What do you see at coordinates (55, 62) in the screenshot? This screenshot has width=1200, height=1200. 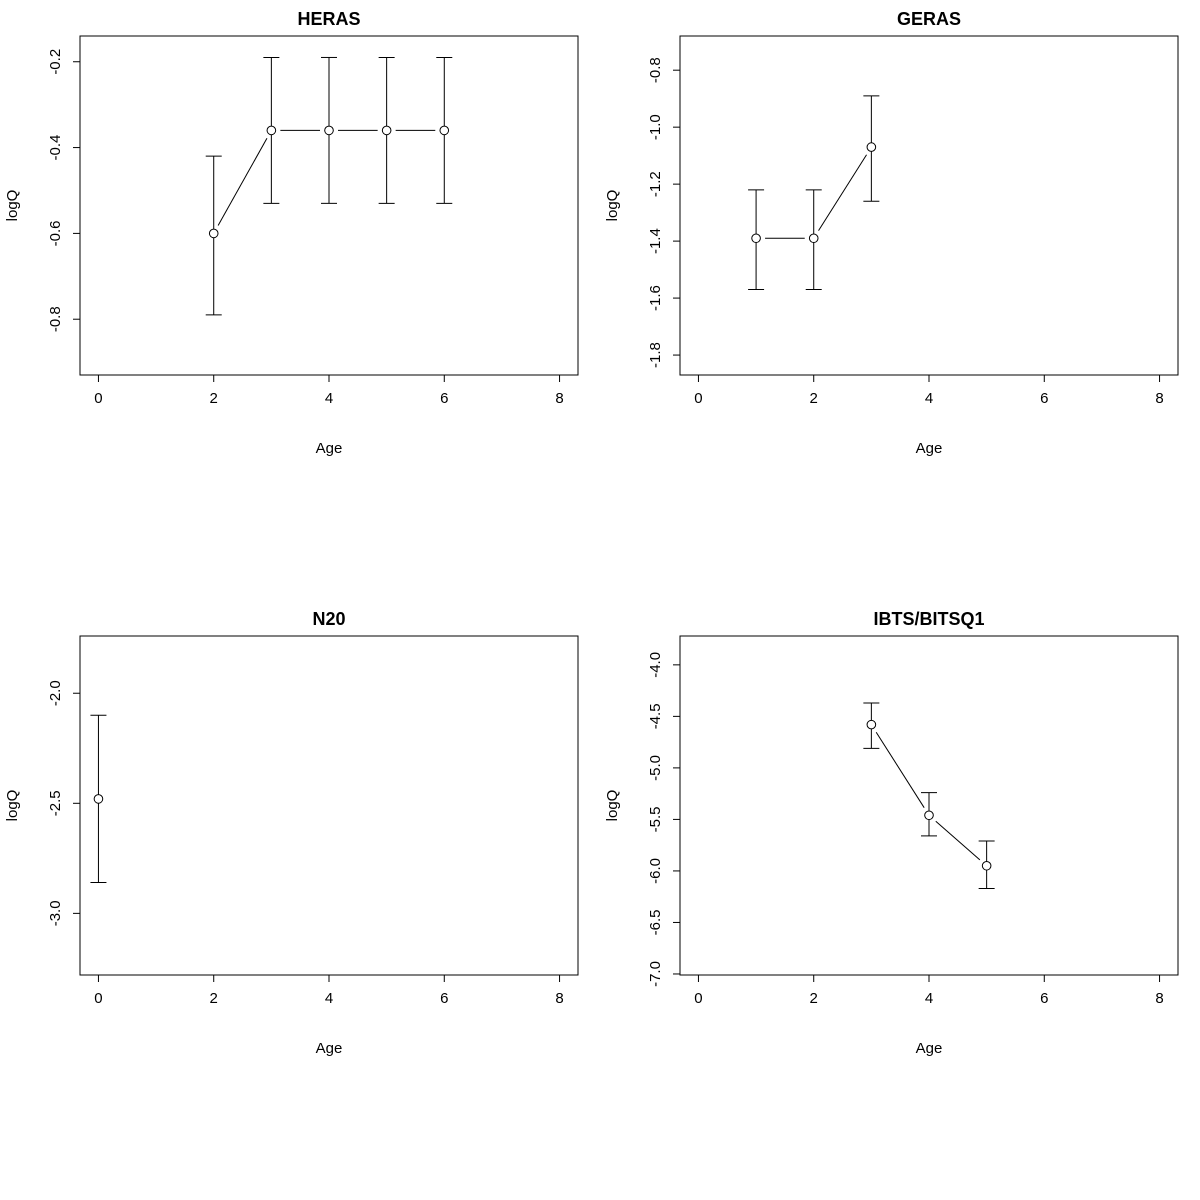 I see `y-tick-label: -0.2` at bounding box center [55, 62].